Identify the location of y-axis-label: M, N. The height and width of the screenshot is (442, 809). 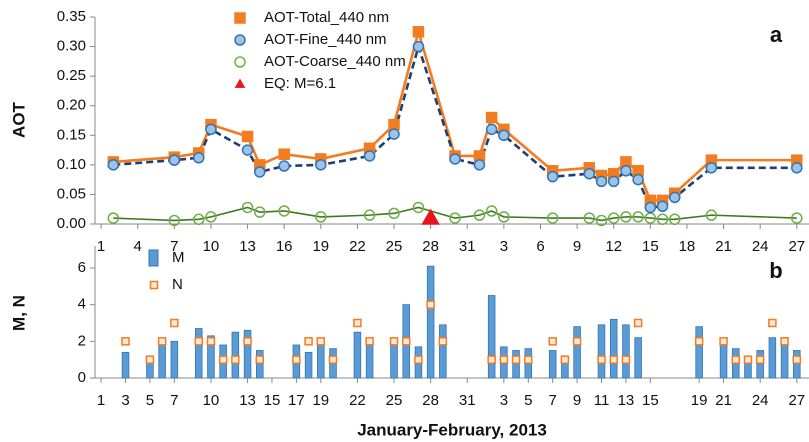
(18, 313).